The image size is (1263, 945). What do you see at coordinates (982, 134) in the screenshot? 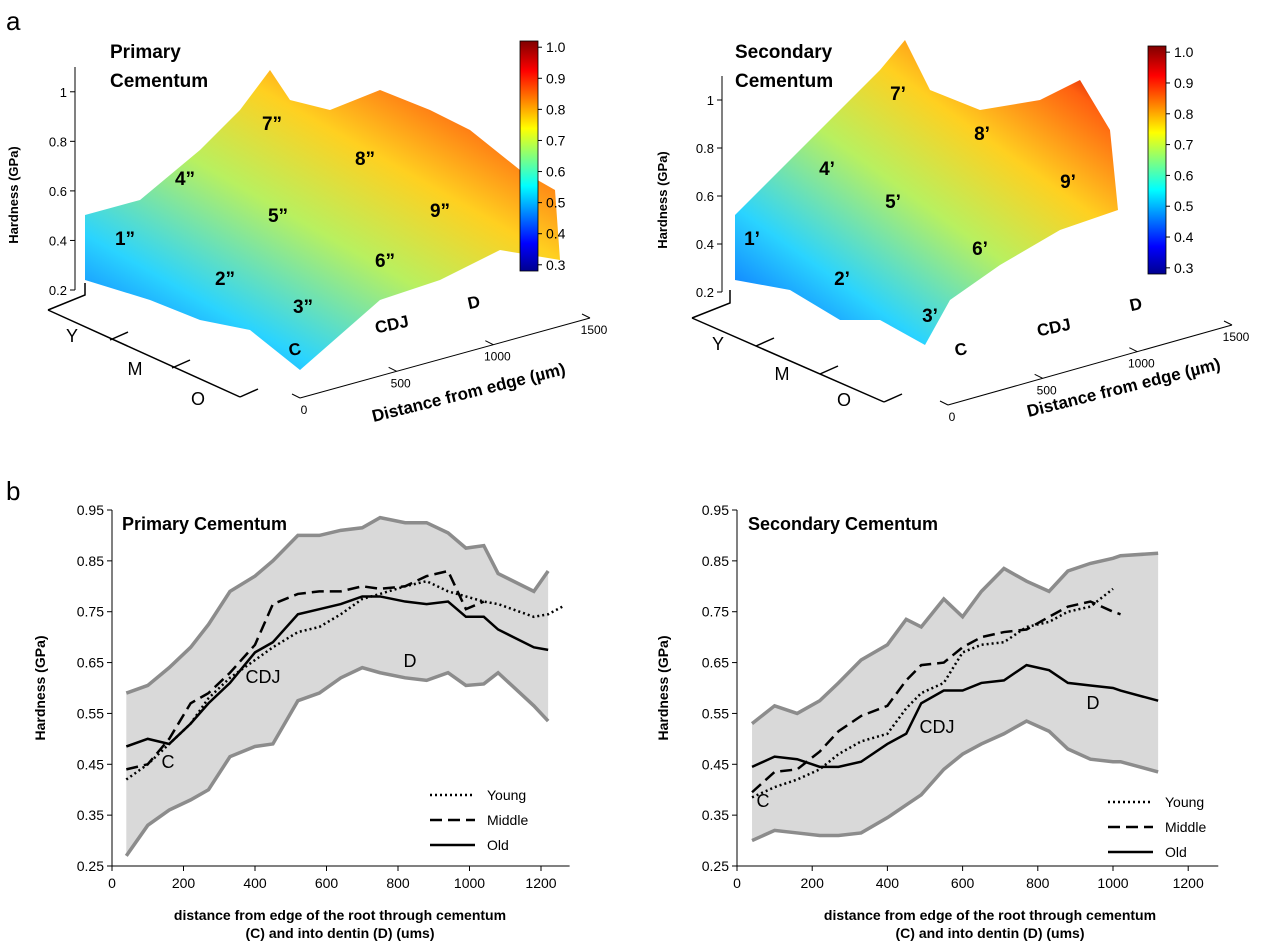
I see `region-label: 8’` at bounding box center [982, 134].